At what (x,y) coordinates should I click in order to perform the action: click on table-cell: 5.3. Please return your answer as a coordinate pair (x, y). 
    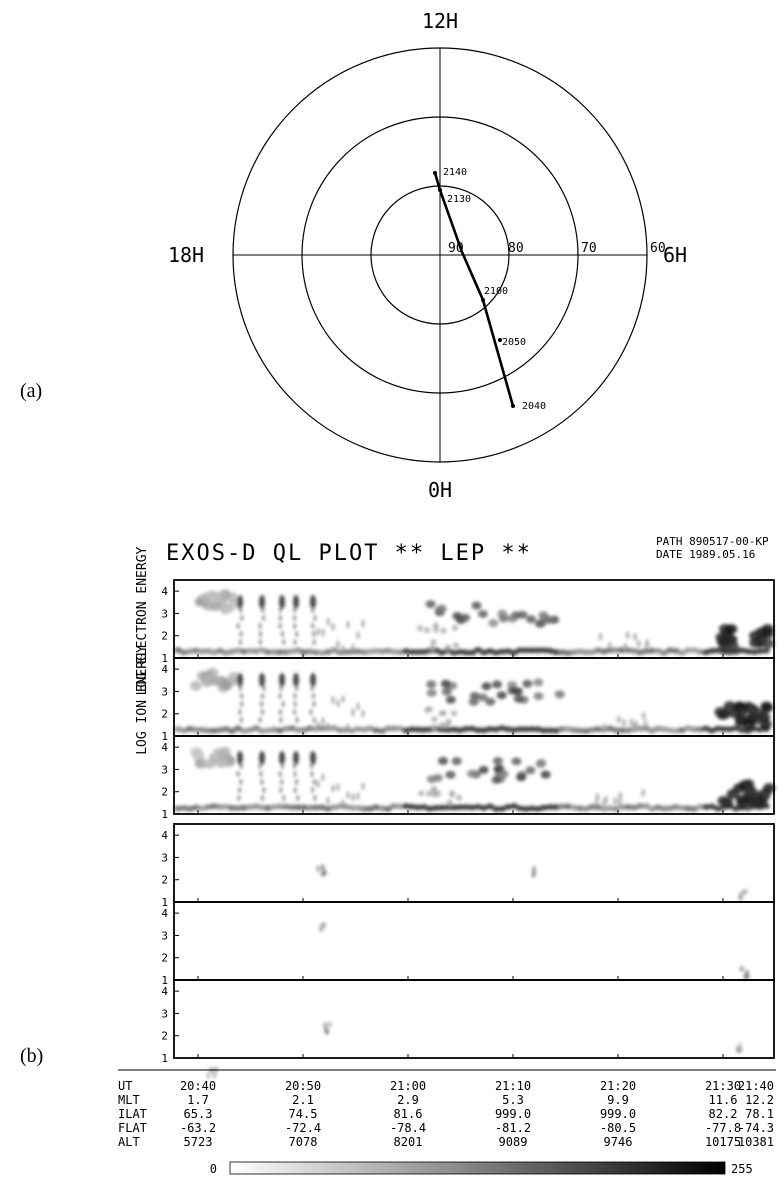
    Looking at the image, I should click on (513, 1100).